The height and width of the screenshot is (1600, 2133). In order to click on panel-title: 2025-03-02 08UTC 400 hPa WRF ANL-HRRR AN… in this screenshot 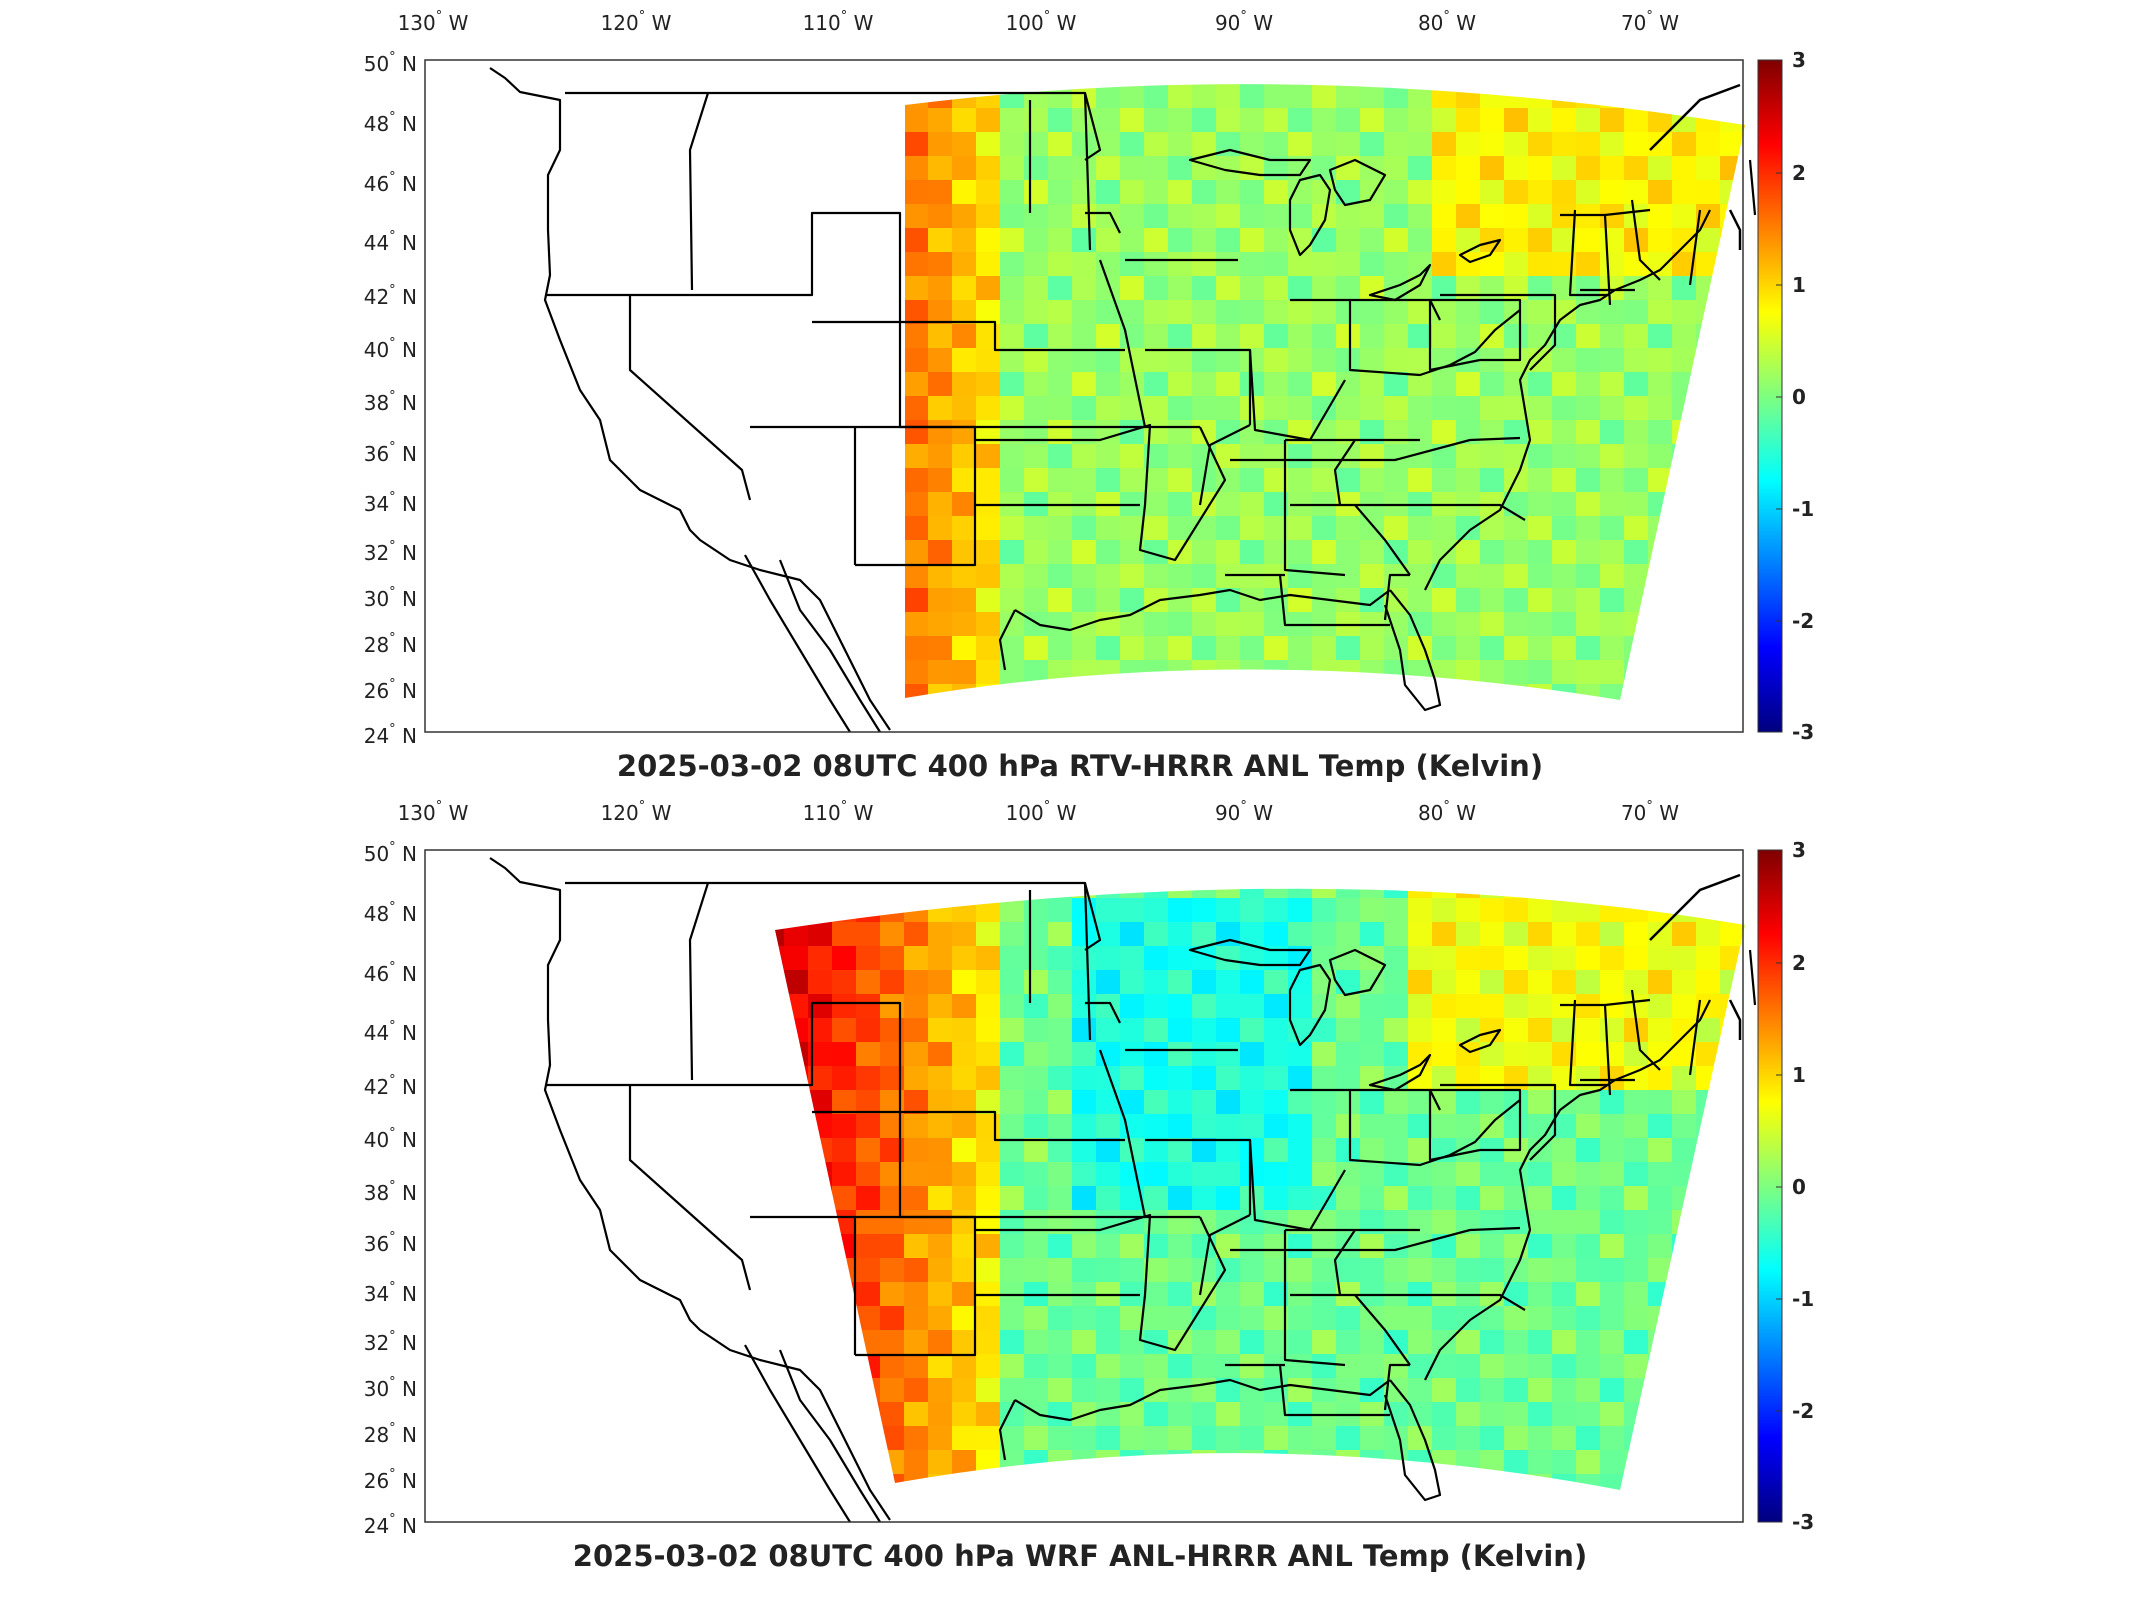, I will do `click(1080, 1556)`.